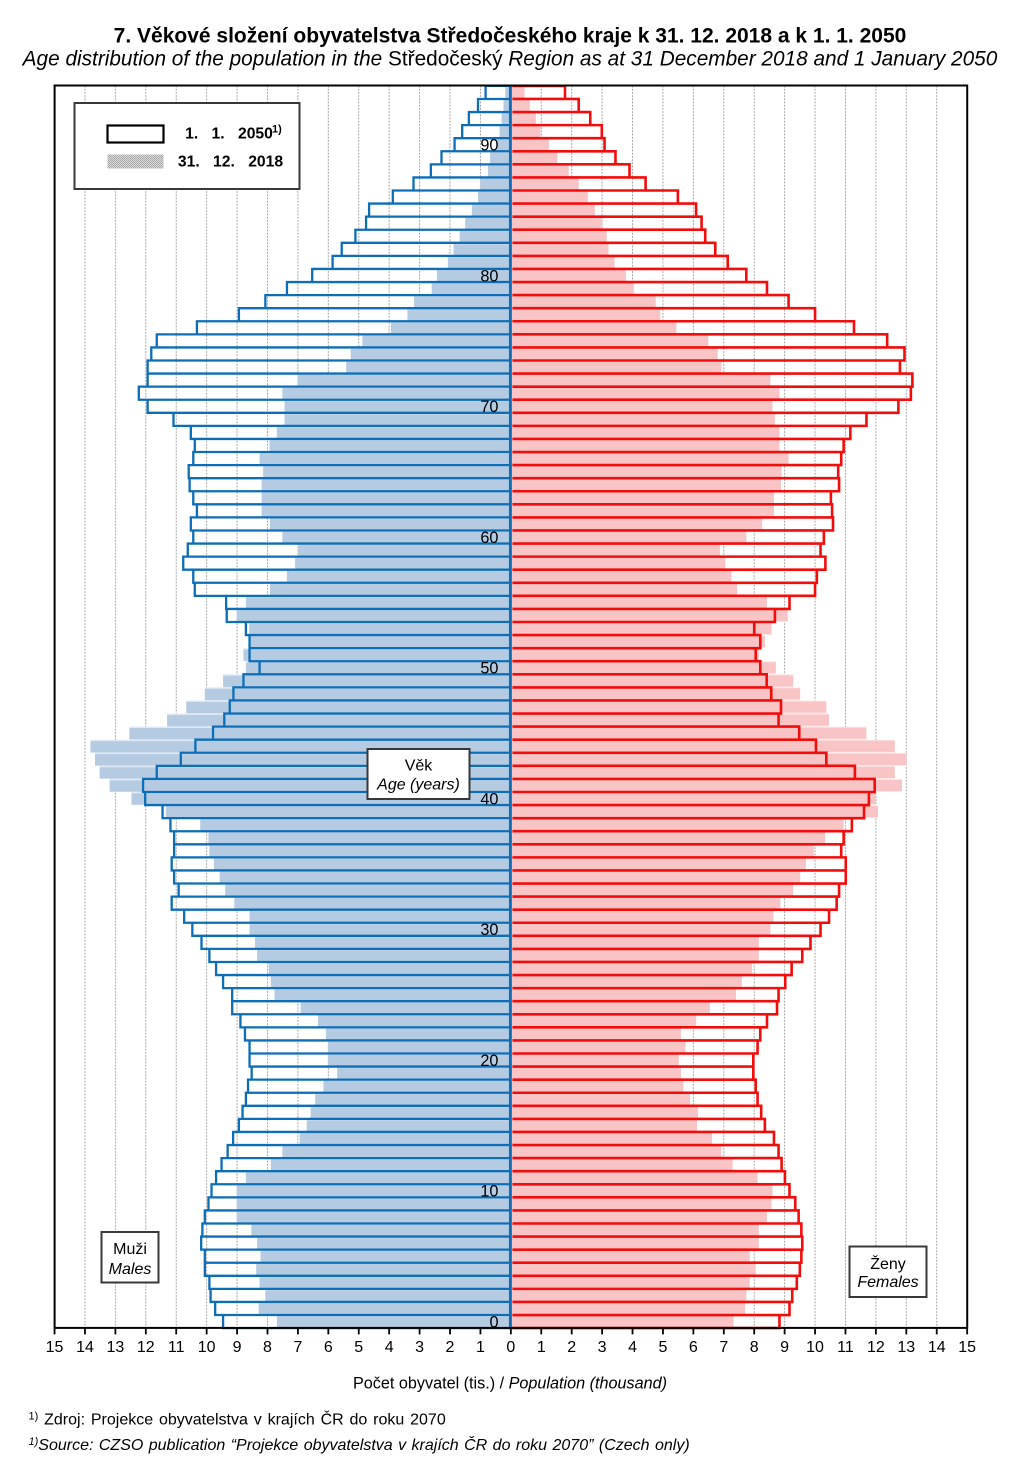 The height and width of the screenshot is (1472, 1020). I want to click on svg-text: 60, so click(489, 538).